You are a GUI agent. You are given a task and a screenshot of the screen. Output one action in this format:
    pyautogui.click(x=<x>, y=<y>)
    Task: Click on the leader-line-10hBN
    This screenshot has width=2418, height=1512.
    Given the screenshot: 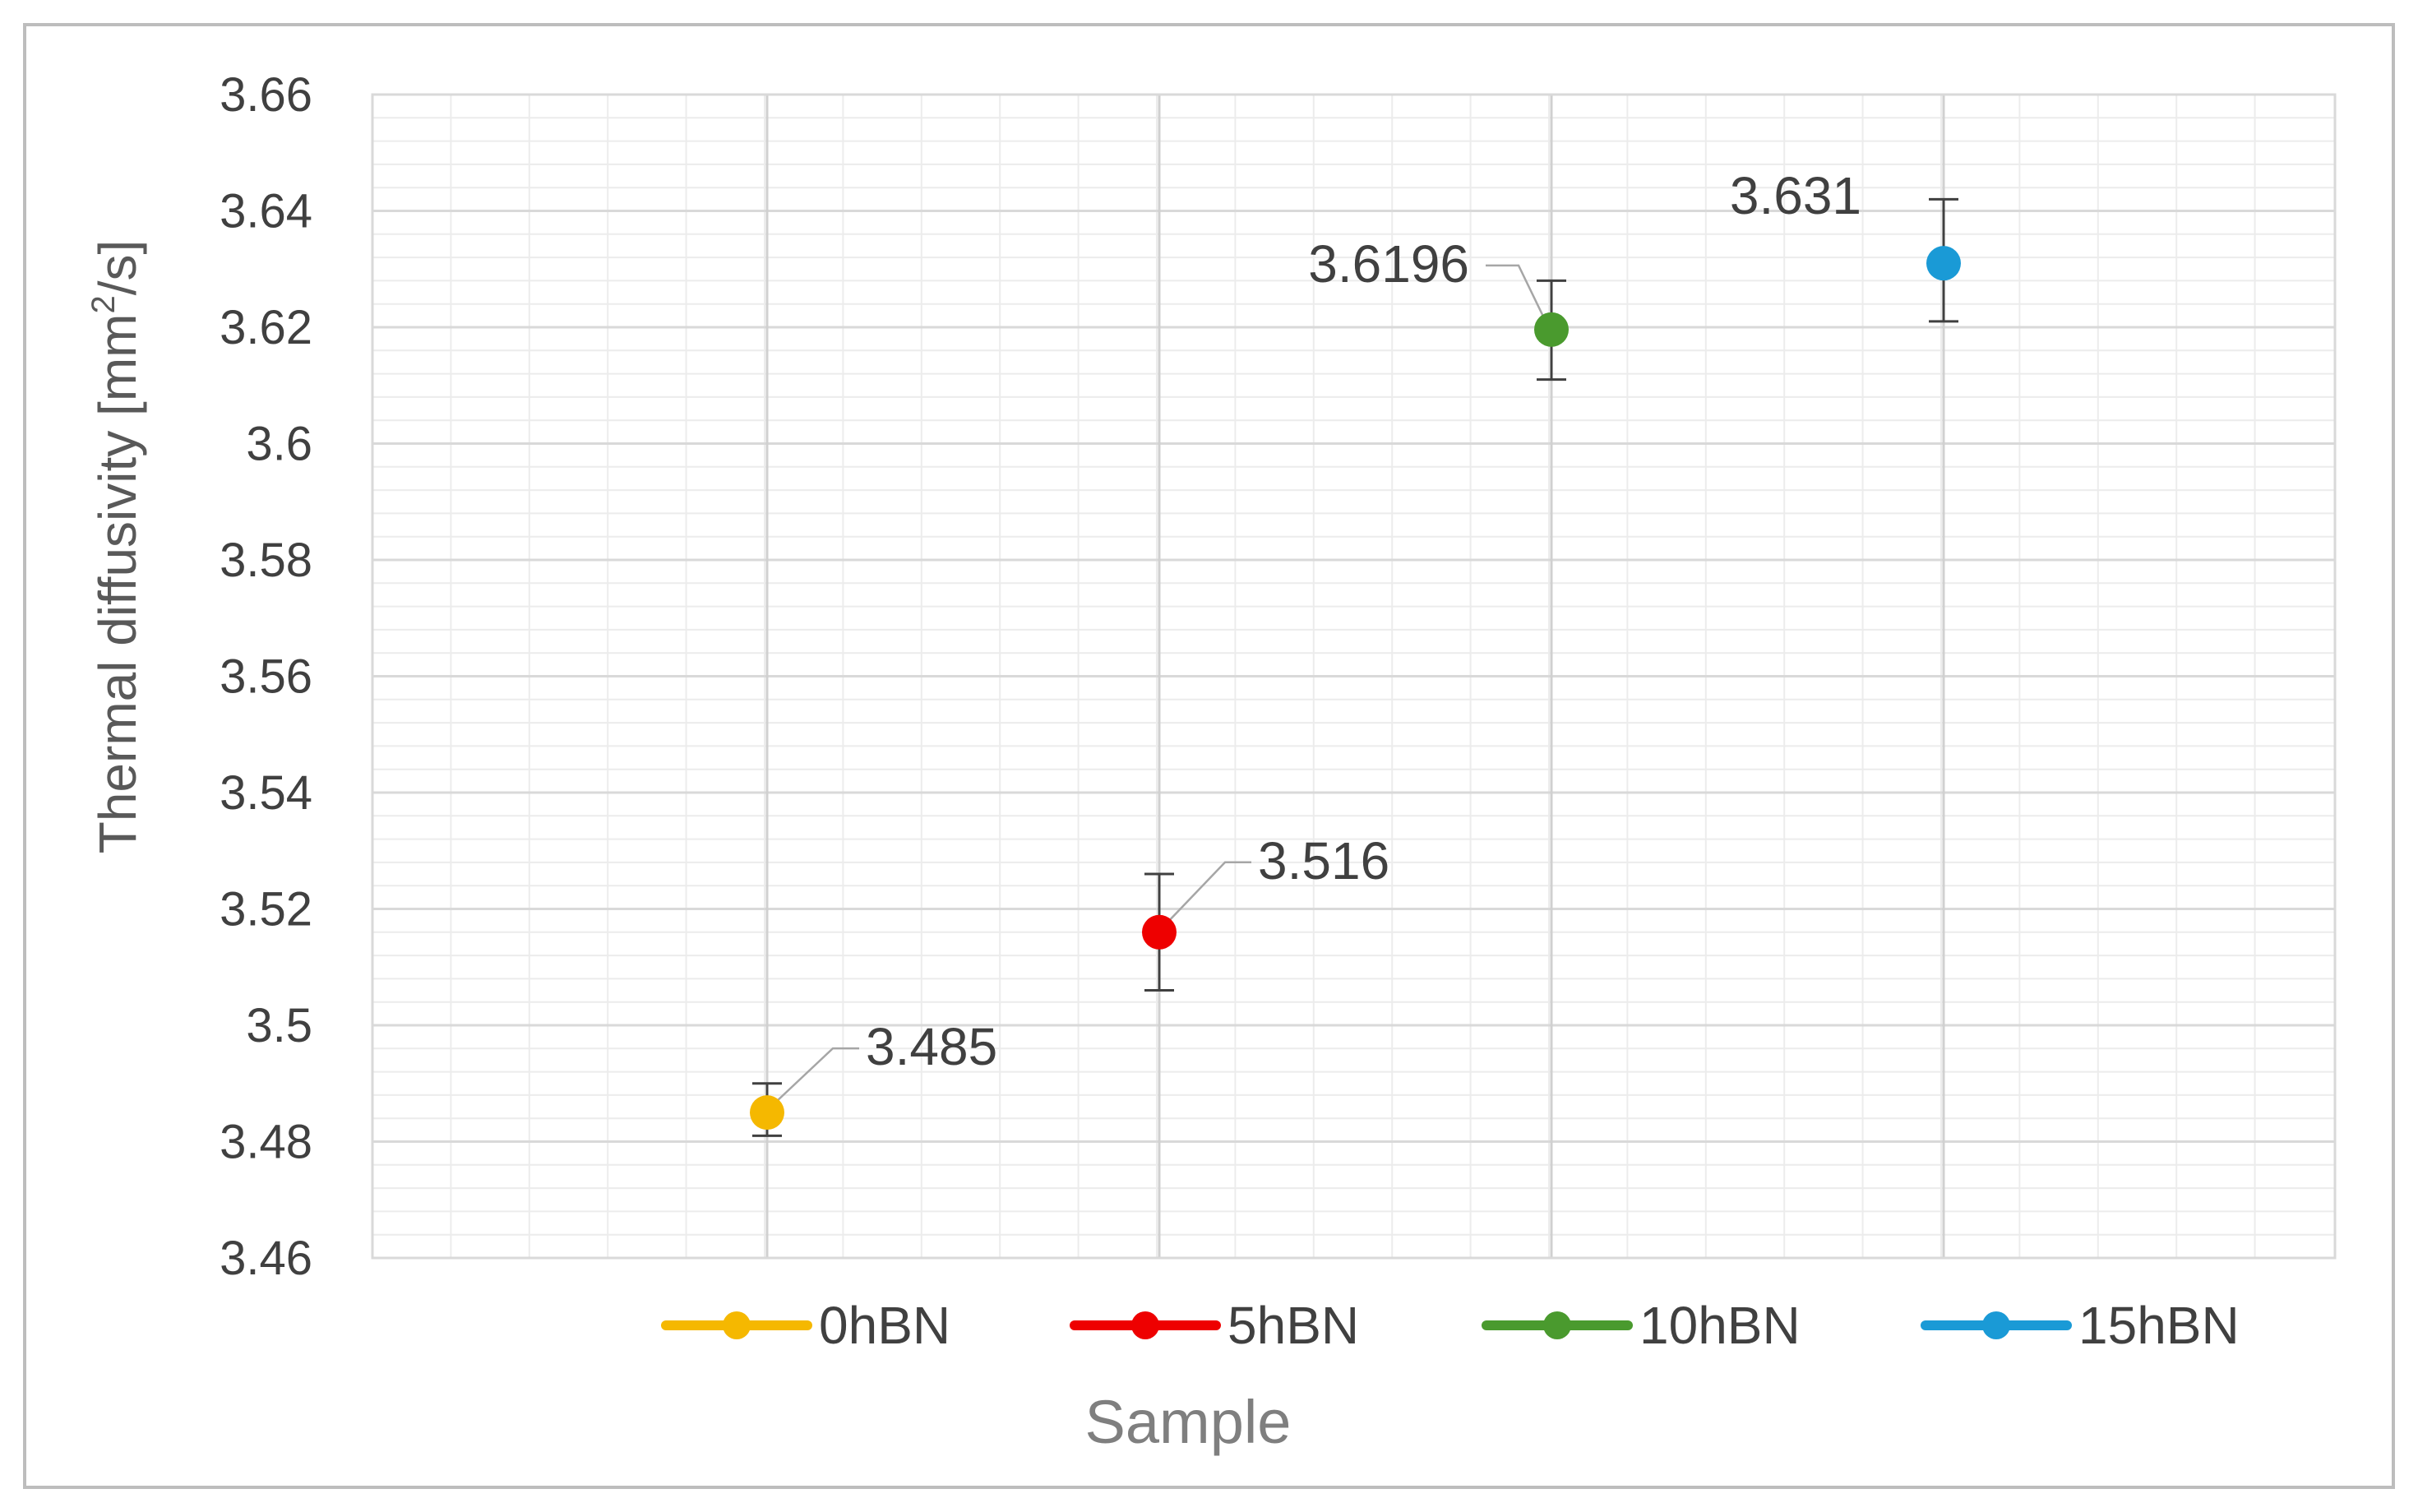 What is the action you would take?
    pyautogui.click(x=1516, y=290)
    